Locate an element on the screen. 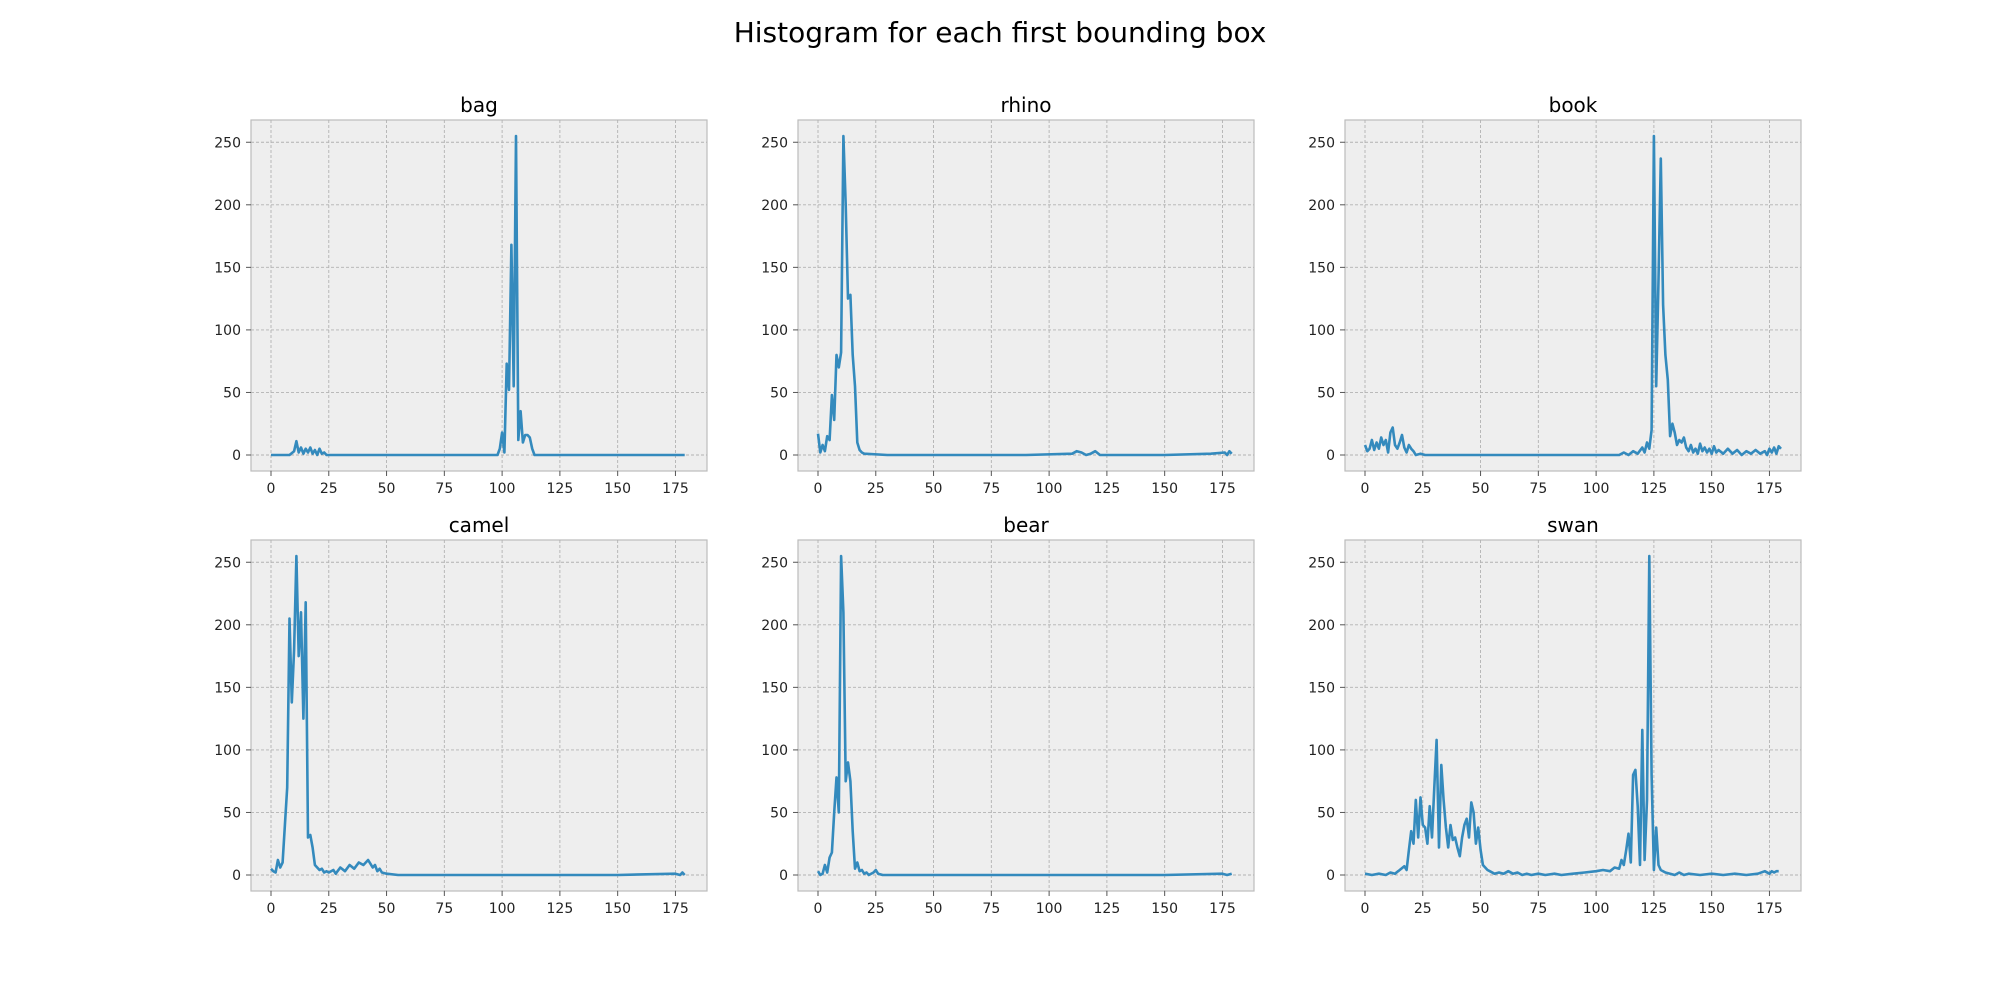 This screenshot has height=1000, width=2000. figure-title: Histogram for each first bounding box is located at coordinates (1000, 32).